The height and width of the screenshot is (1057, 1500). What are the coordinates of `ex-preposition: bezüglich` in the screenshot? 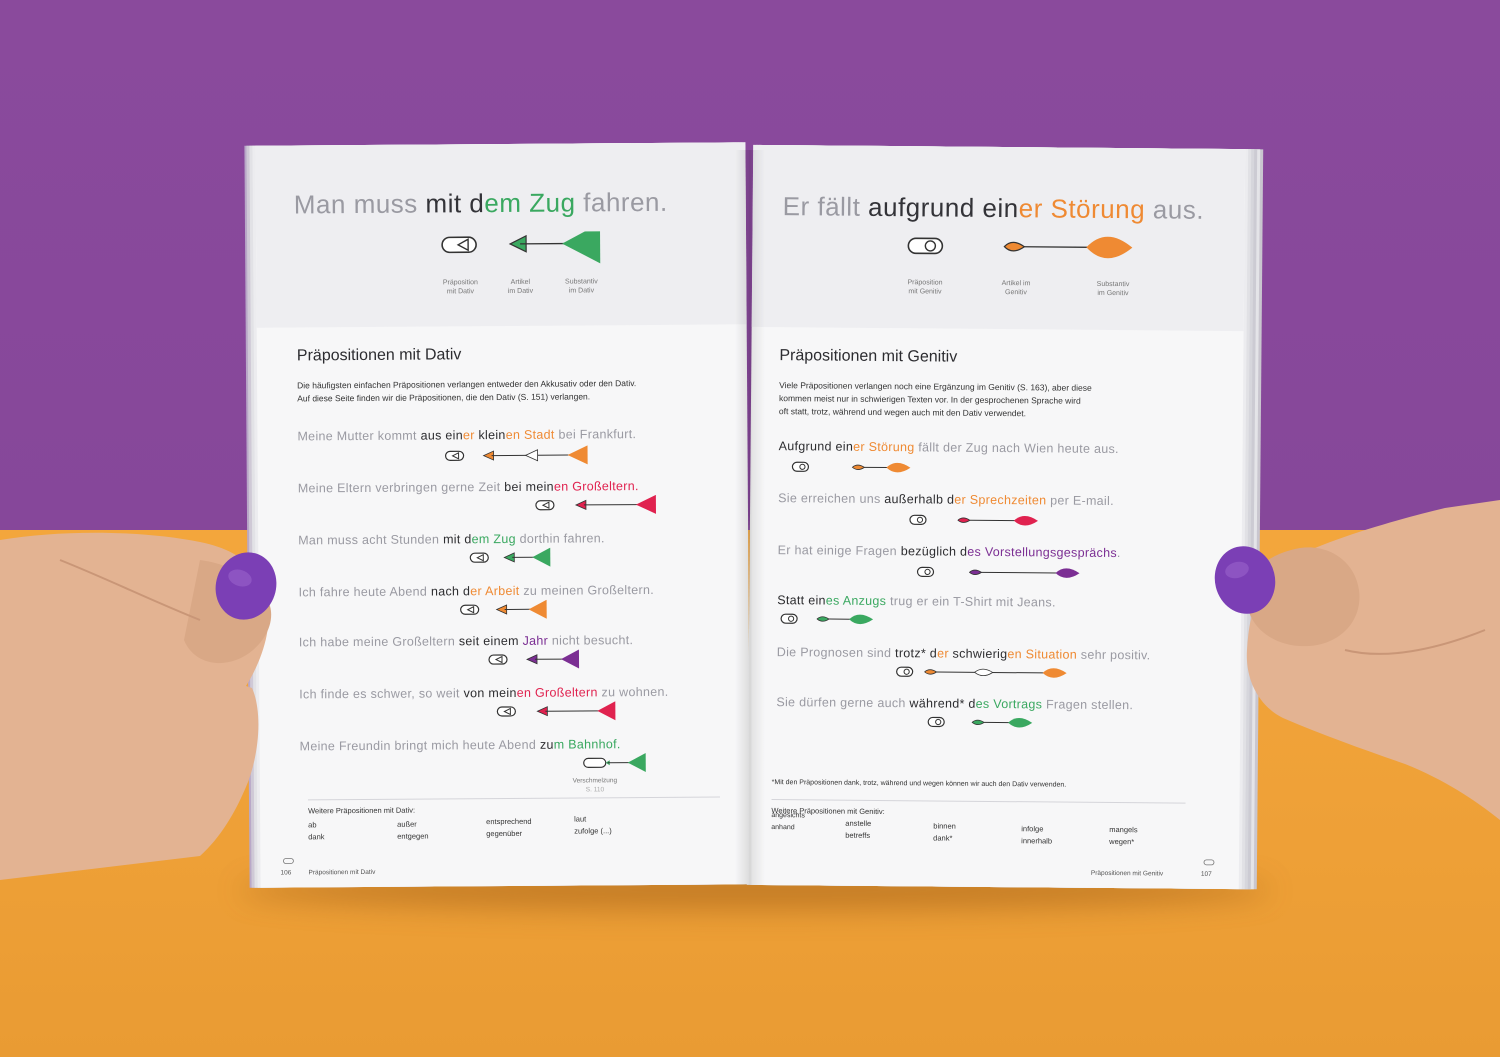 It's located at (928, 551).